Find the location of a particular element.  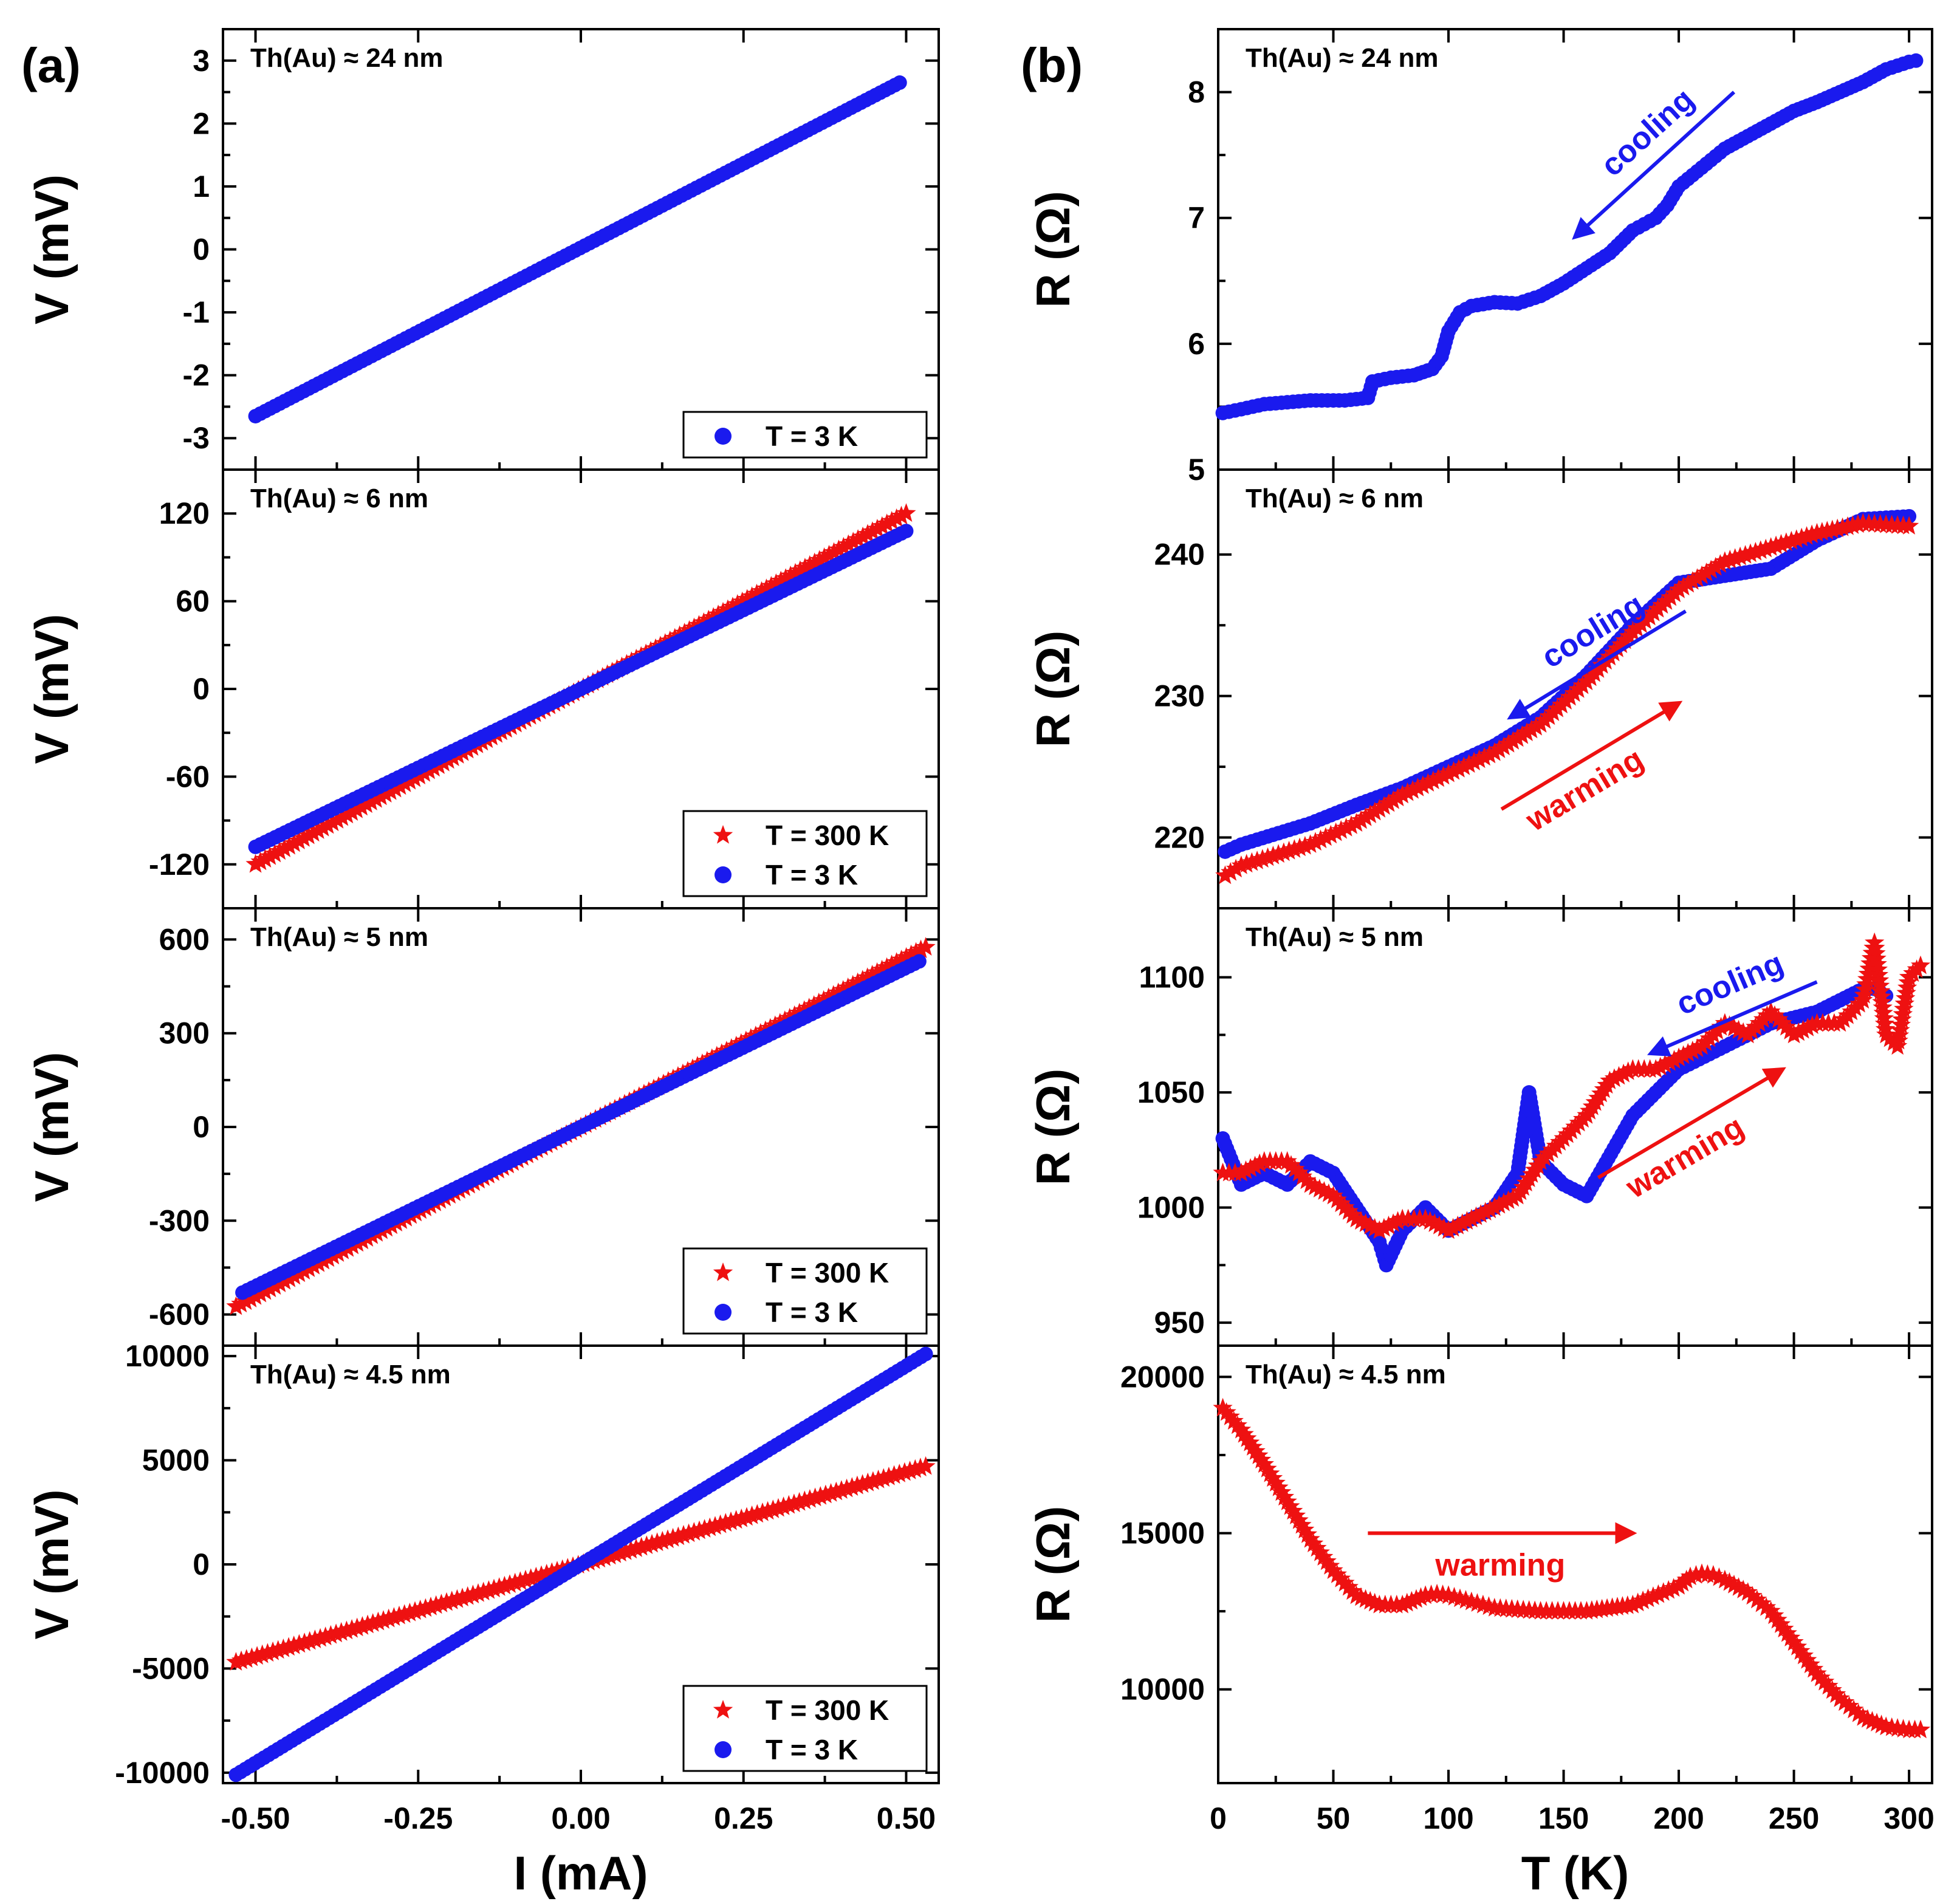

x-tick-label: 150 is located at coordinates (1563, 1818).